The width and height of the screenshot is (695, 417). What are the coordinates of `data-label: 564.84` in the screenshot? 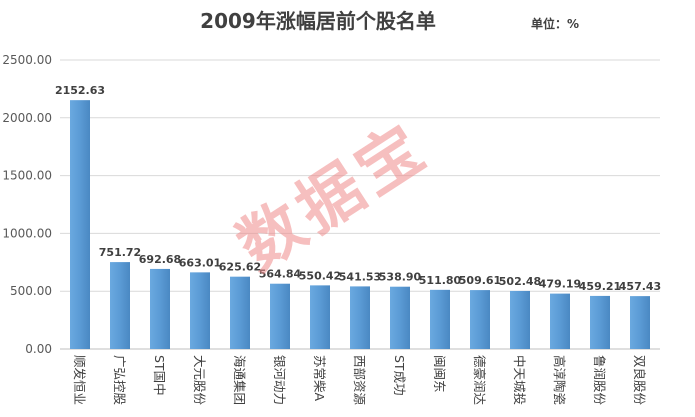 It's located at (280, 274).